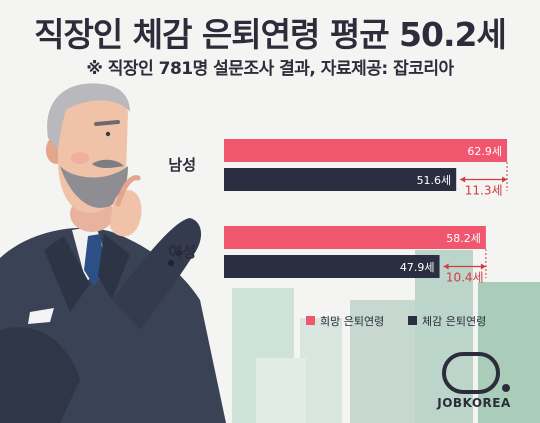 The height and width of the screenshot is (423, 540). I want to click on beard, so click(94, 187).